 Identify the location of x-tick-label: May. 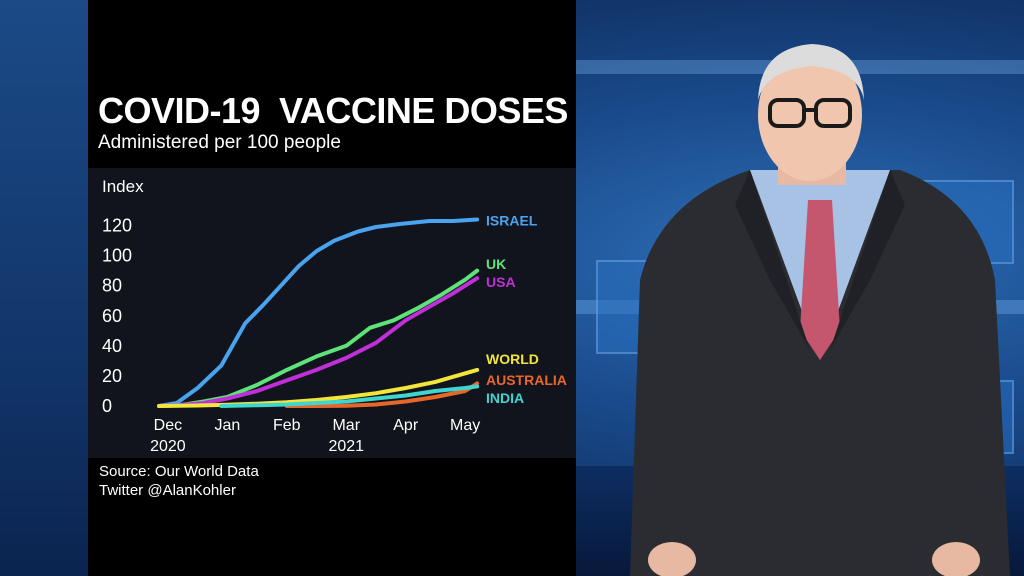
(465, 425).